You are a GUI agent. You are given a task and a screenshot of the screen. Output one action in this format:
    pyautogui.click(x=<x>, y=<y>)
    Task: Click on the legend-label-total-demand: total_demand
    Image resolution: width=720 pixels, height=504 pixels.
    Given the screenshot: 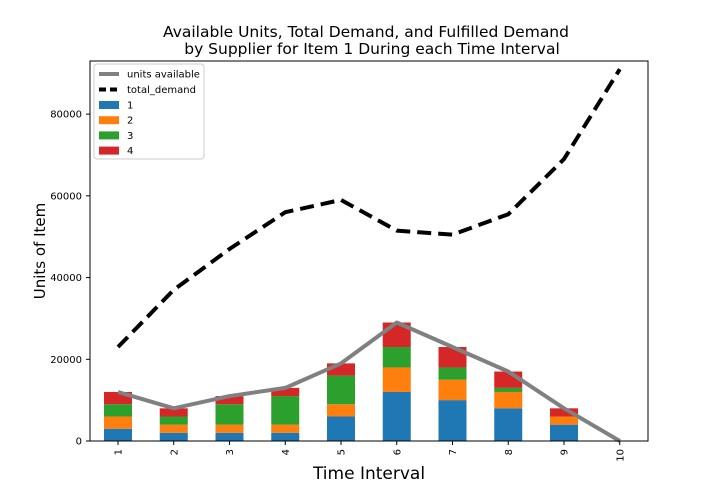 What is the action you would take?
    pyautogui.click(x=161, y=90)
    